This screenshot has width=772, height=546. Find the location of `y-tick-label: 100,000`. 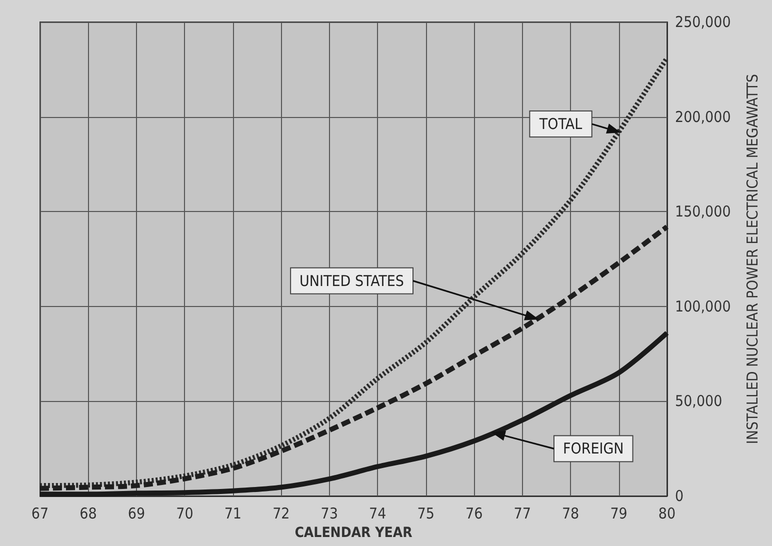

y-tick-label: 100,000 is located at coordinates (703, 306).